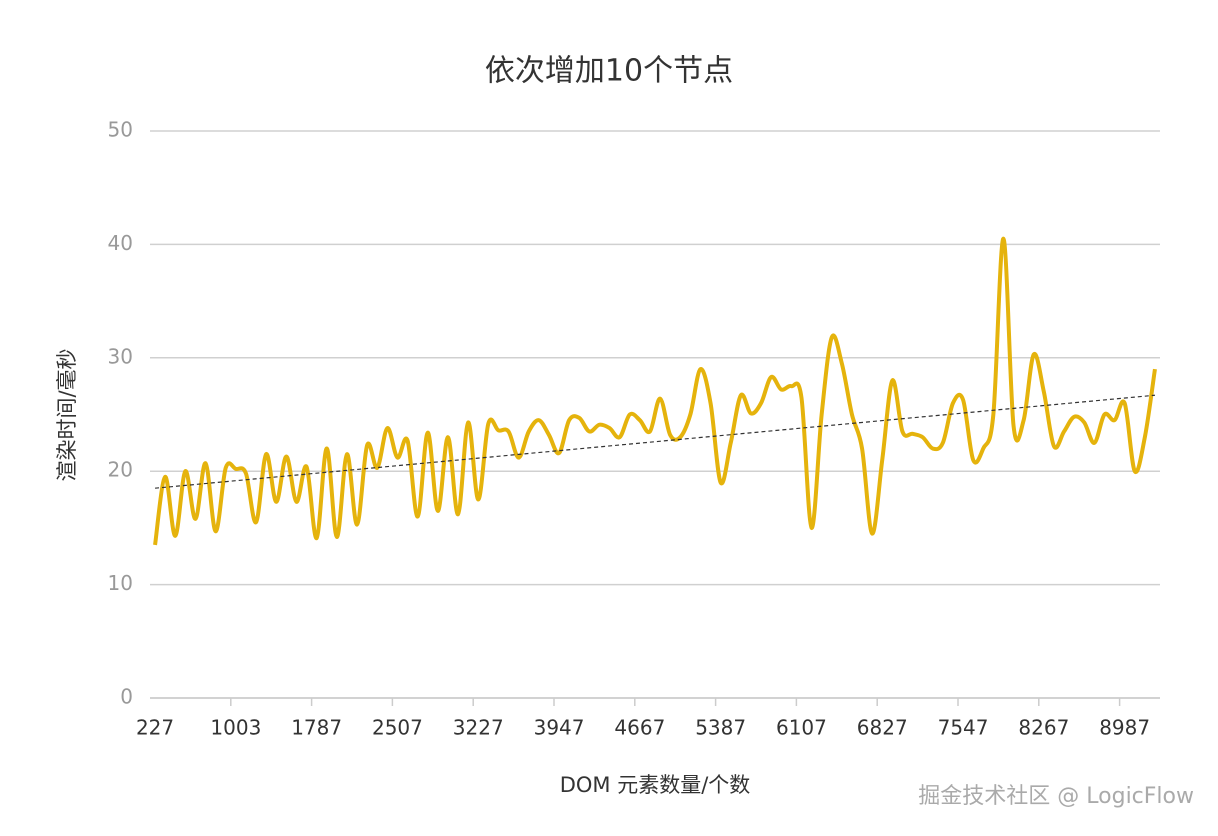 This screenshot has width=1218, height=836. I want to click on x-axis-title: DOM 元素数量/个数, so click(655, 785).